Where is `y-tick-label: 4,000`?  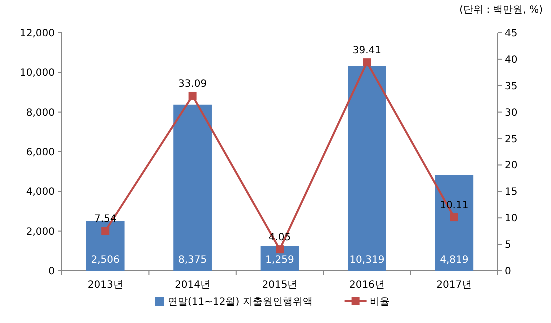
y-tick-label: 4,000 is located at coordinates (40, 192).